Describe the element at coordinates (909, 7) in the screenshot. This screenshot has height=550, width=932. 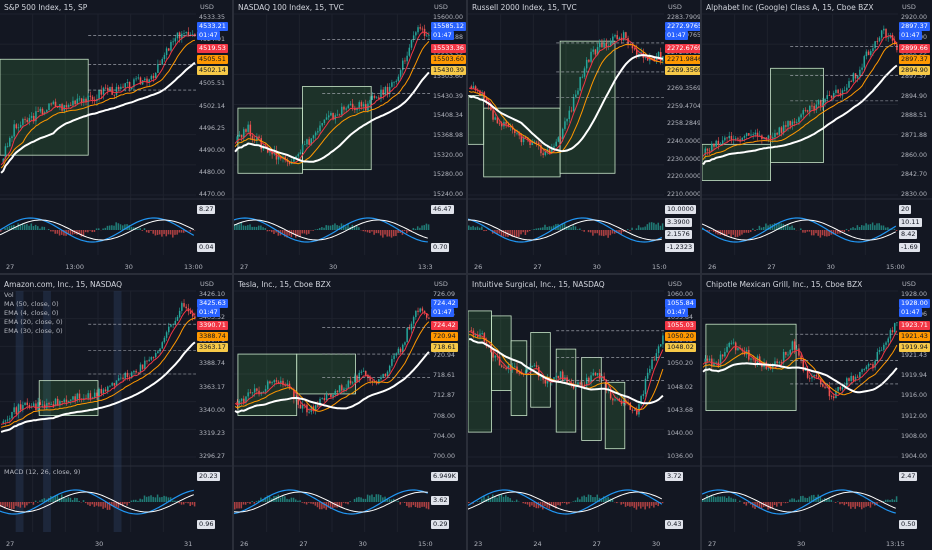
I see `currency-label: USD` at that location.